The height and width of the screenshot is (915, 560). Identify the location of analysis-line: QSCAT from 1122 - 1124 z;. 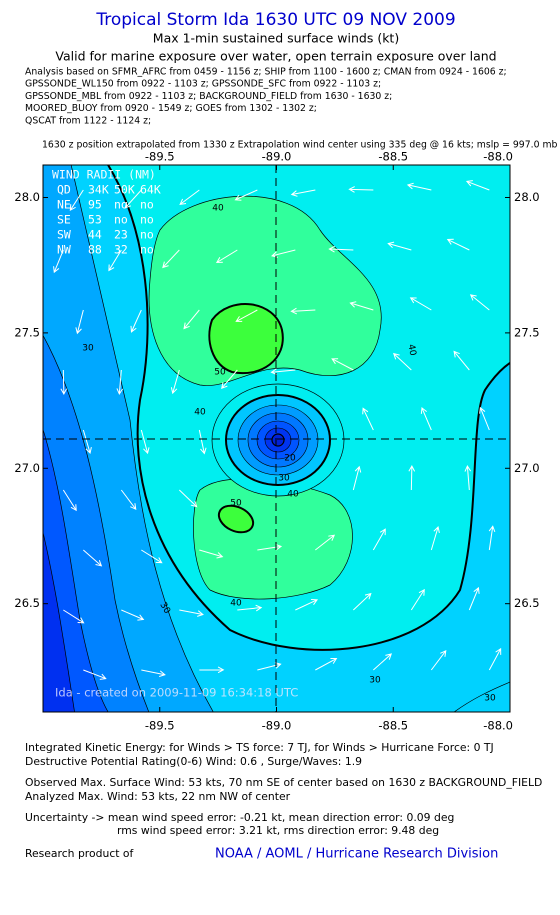
(88, 120).